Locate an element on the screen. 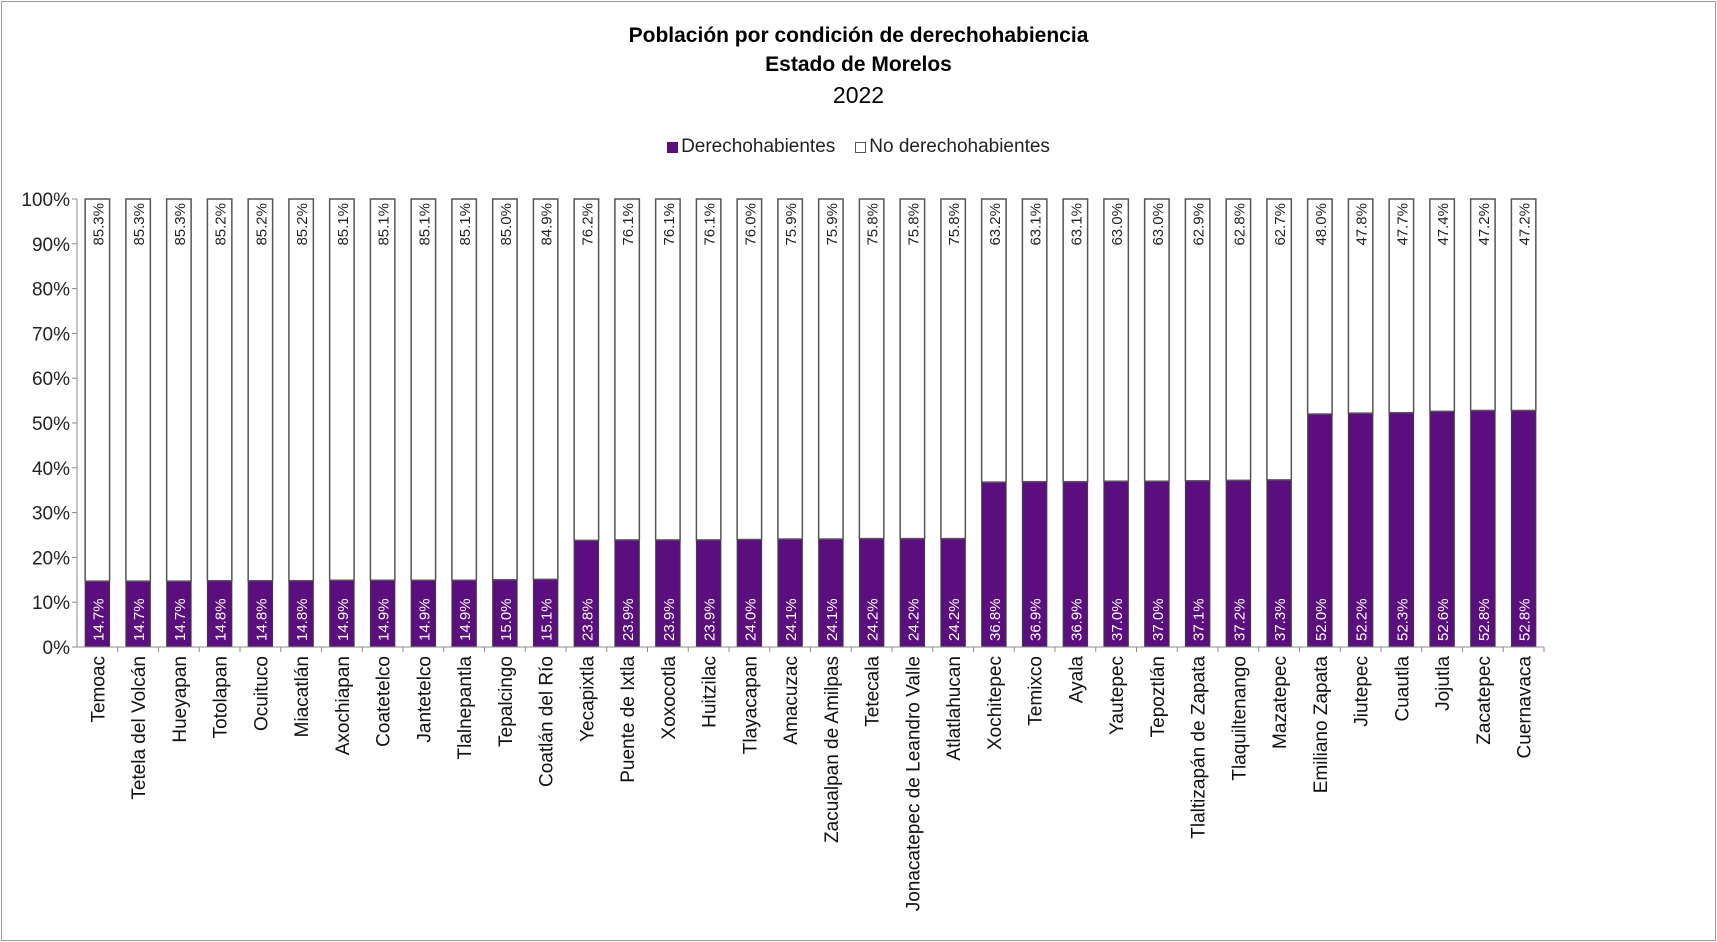 The height and width of the screenshot is (942, 1717). legend-item-no-derechohabientes: No derechohabientes is located at coordinates (952, 147).